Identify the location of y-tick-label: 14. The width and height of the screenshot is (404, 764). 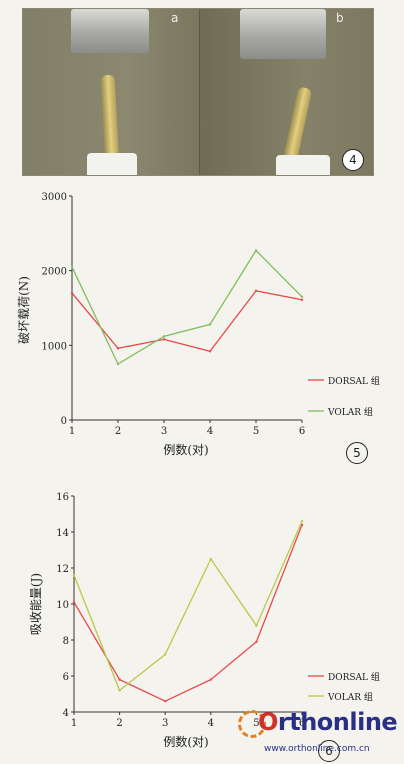
(62, 533).